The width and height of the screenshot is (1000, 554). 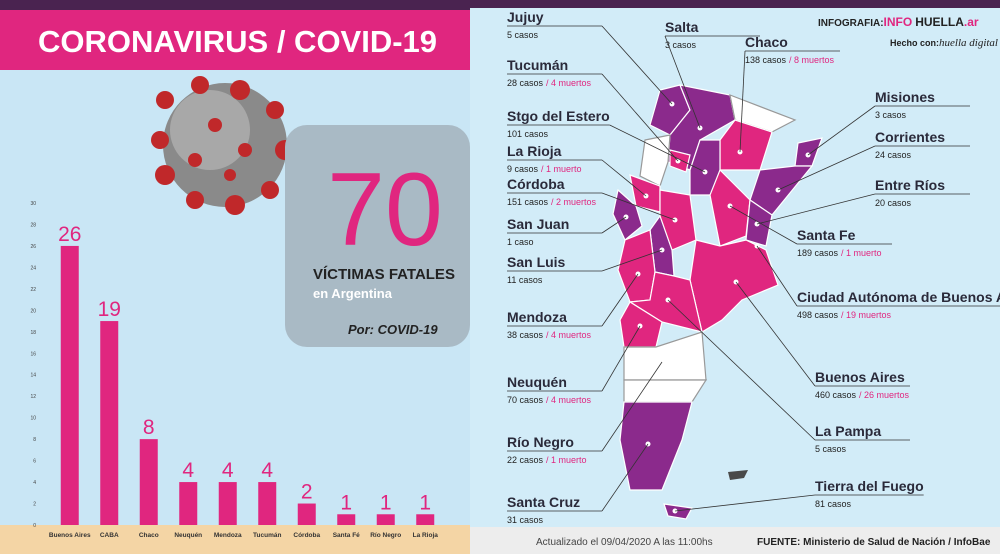 What do you see at coordinates (735, 540) in the screenshot?
I see `footer-band` at bounding box center [735, 540].